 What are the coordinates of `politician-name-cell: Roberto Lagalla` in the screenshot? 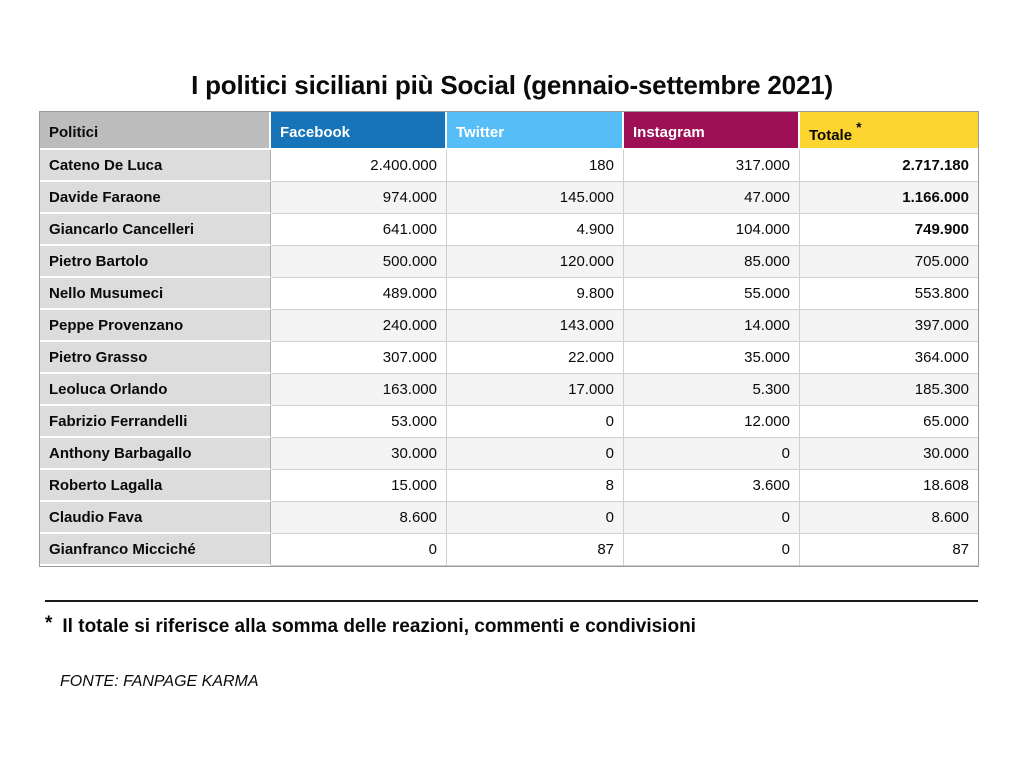 It's located at (155, 486).